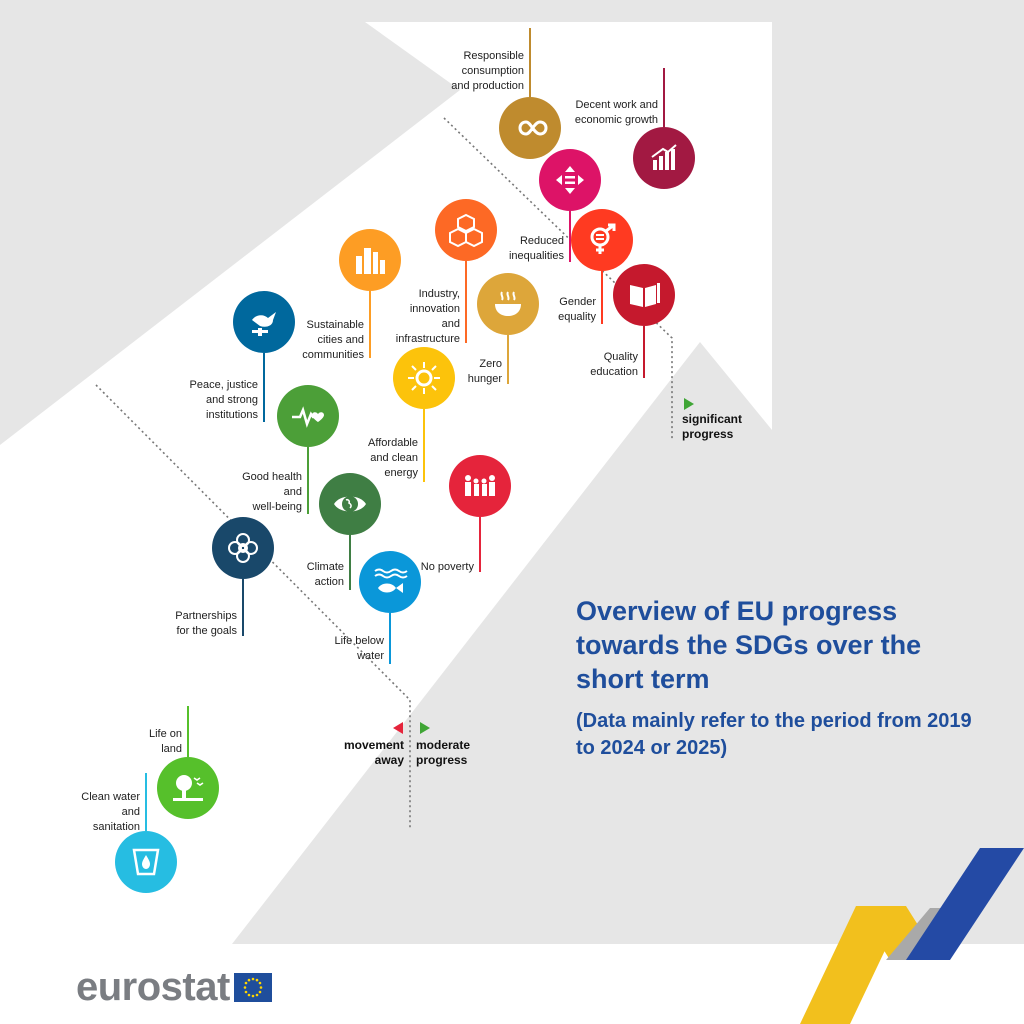  Describe the element at coordinates (393, 458) in the screenshot. I see `goal-label: Affordable and clean energy` at that location.